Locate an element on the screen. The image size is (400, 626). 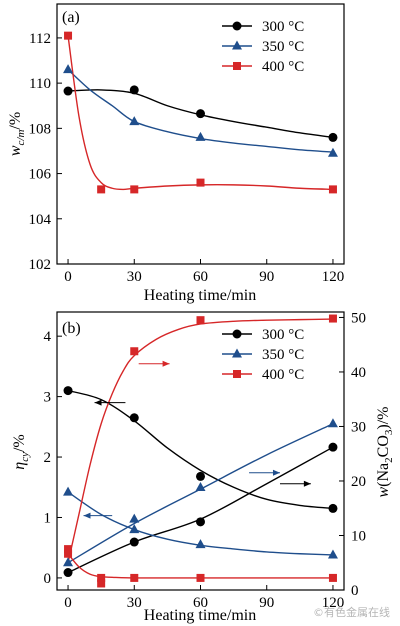
svg-text: ηcy/% is located at coordinates (21, 451).